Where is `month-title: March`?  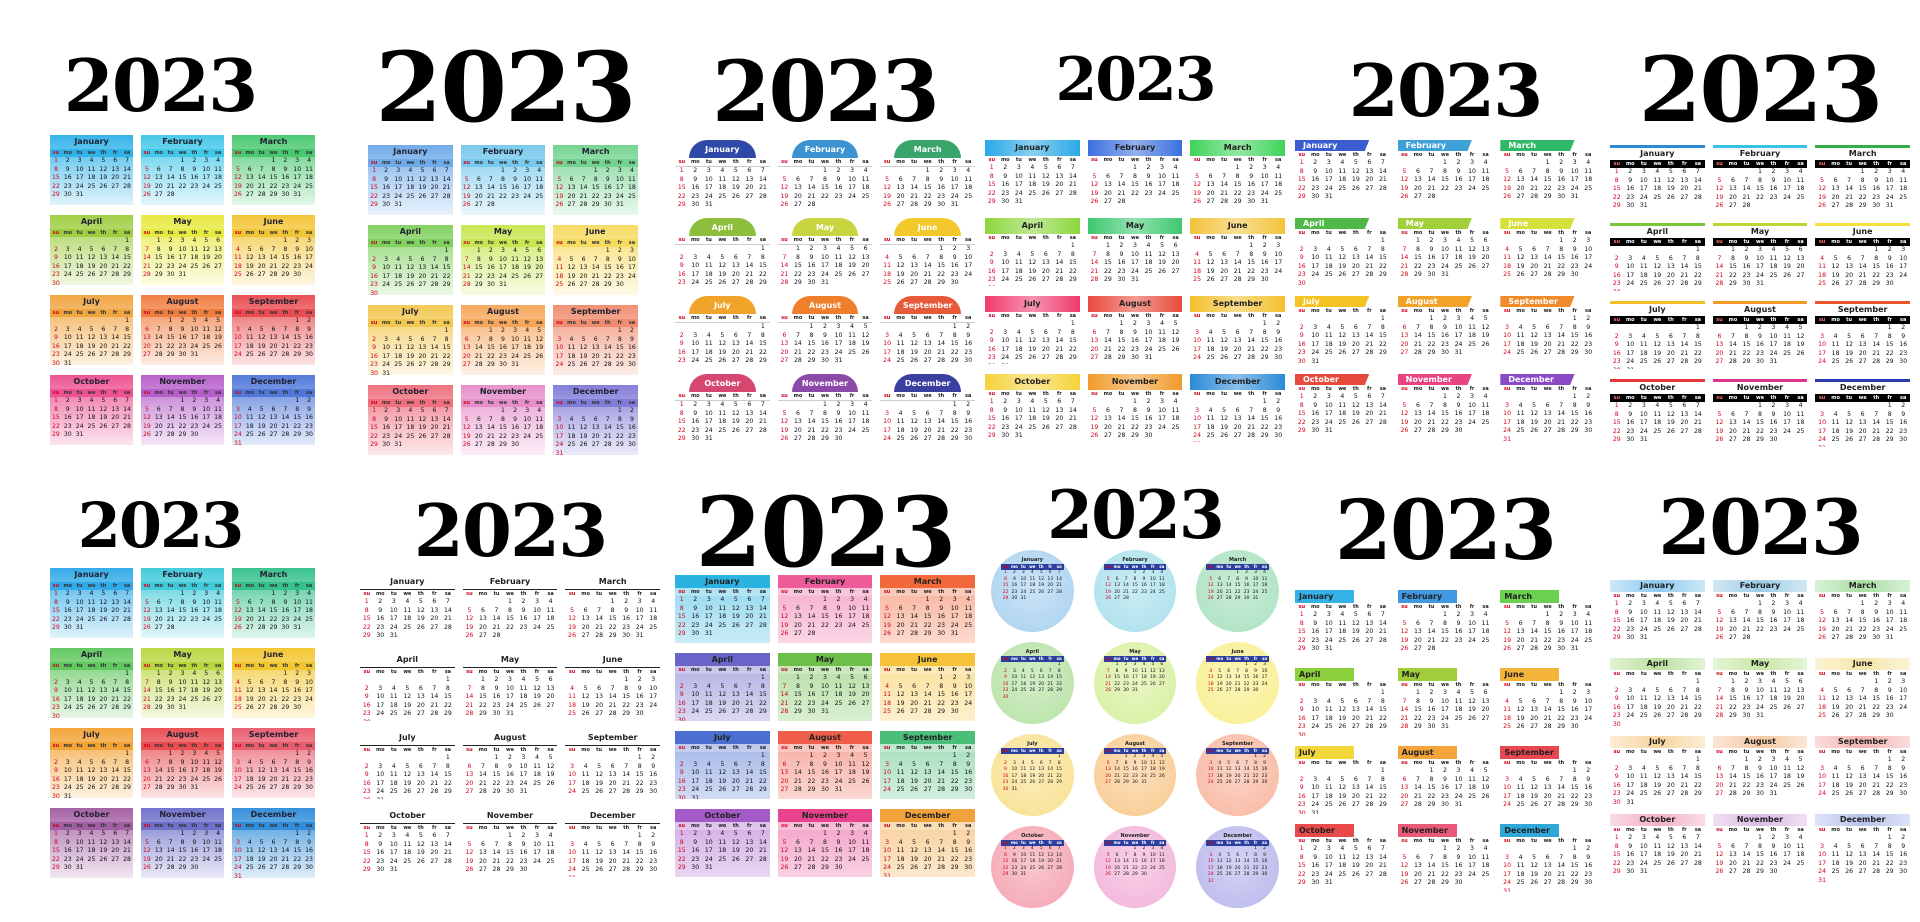
month-title: March is located at coordinates (273, 574).